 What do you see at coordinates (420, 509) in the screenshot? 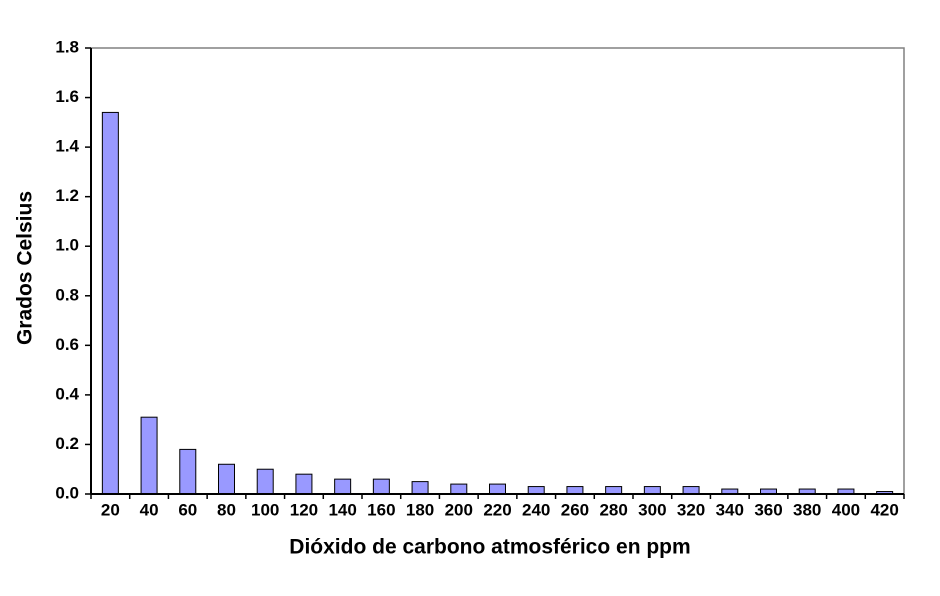
I see `x-tick-label: 180` at bounding box center [420, 509].